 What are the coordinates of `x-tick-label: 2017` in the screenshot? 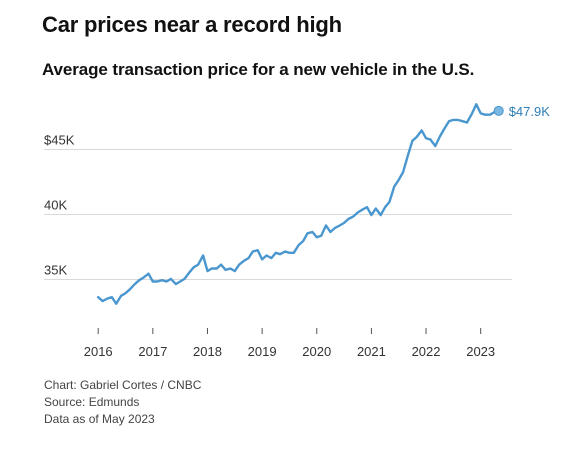 It's located at (152, 351).